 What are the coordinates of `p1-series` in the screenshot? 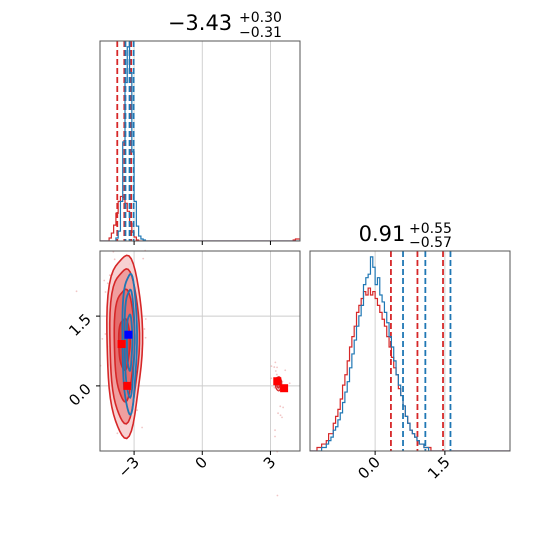 It's located at (200, 141).